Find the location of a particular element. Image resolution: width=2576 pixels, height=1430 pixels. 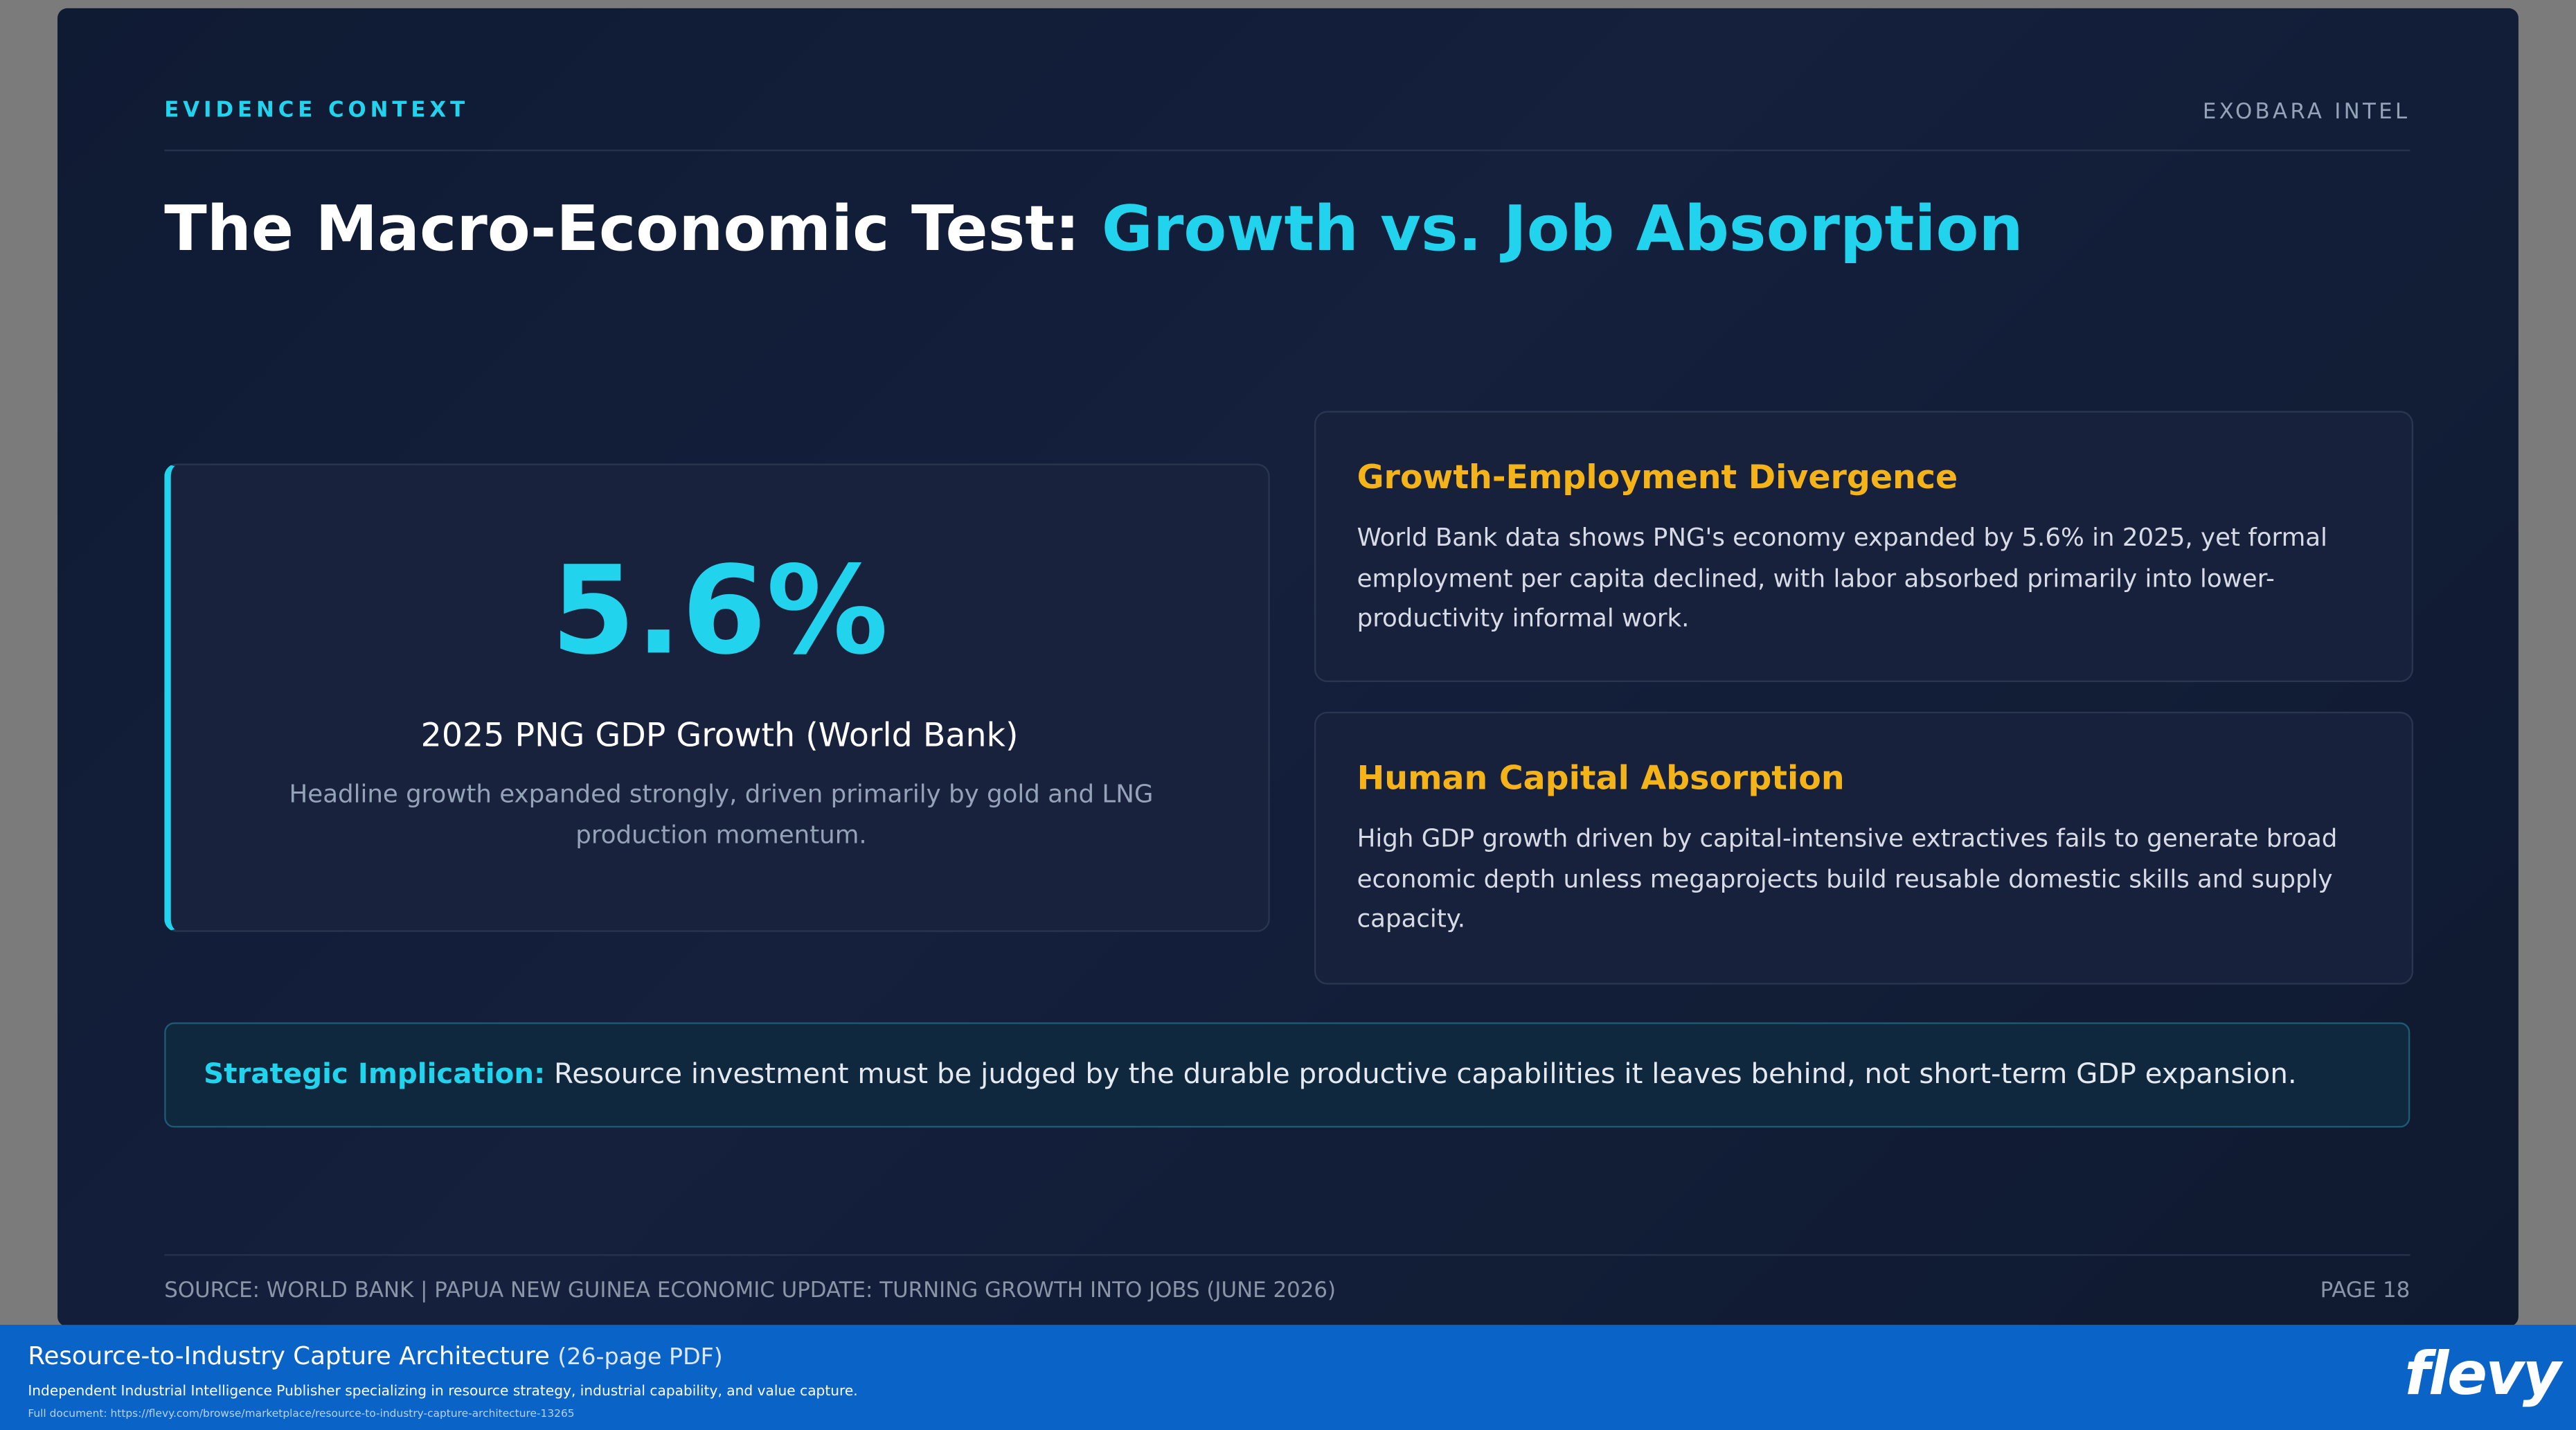

title-accent: Growth vs. Job Absorption is located at coordinates (1562, 228).